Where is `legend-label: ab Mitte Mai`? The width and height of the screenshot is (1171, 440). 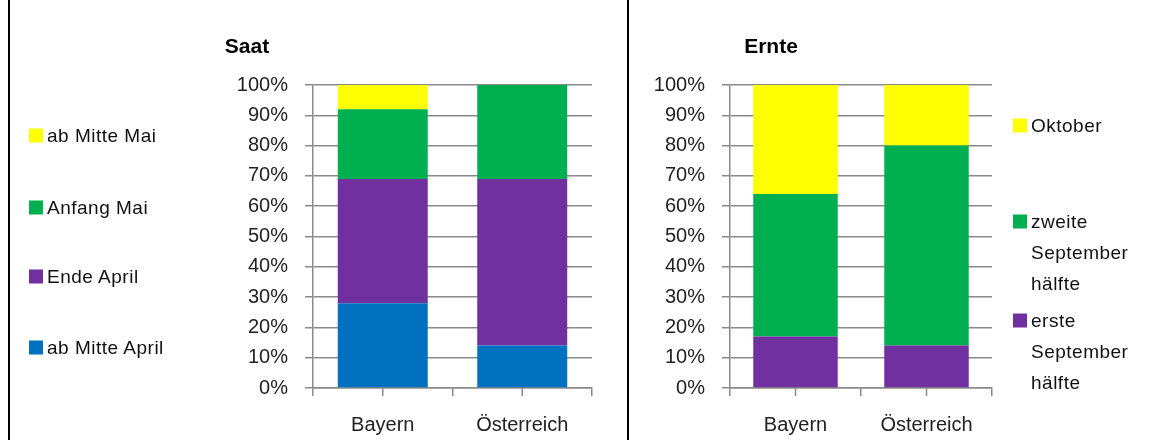
legend-label: ab Mitte Mai is located at coordinates (102, 135).